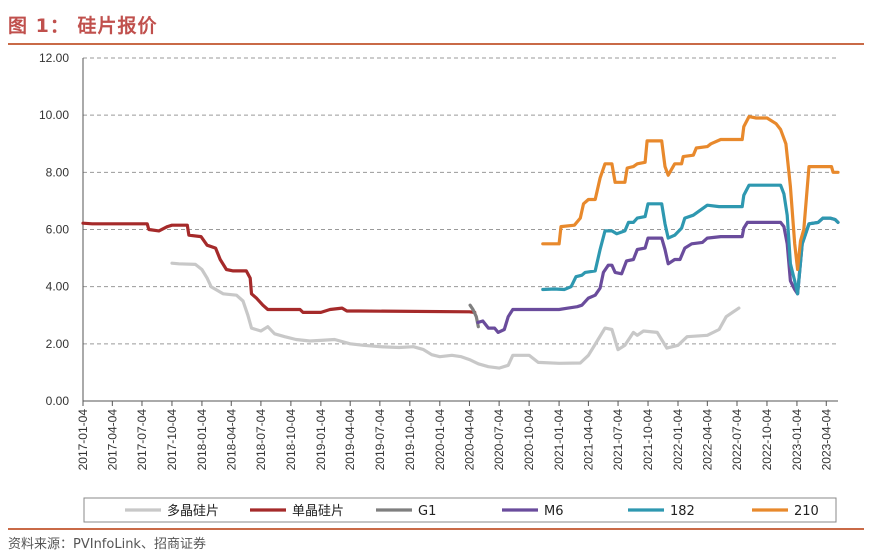 This screenshot has height=553, width=870. What do you see at coordinates (554, 511) in the screenshot?
I see `legend-label-3: M6` at bounding box center [554, 511].